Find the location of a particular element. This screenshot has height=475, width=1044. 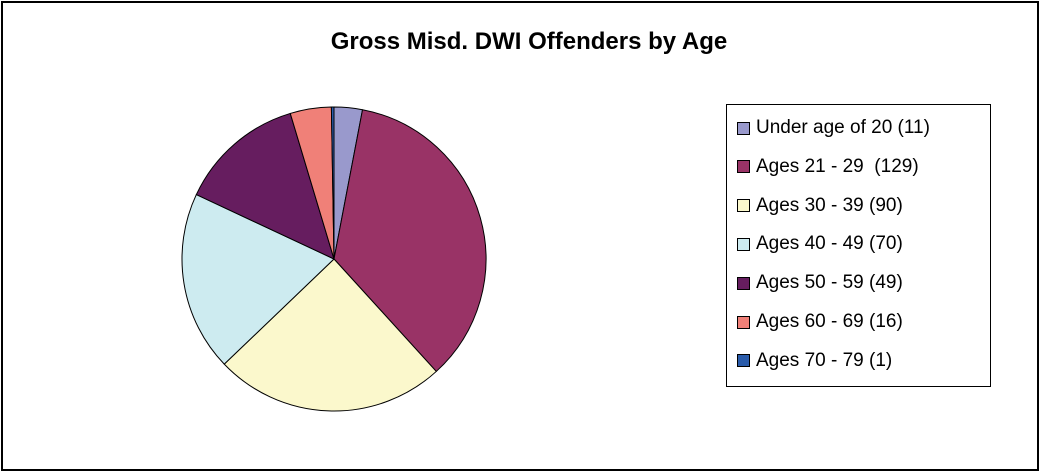

legend-label: Ages 40 - 49 (70) is located at coordinates (829, 244).